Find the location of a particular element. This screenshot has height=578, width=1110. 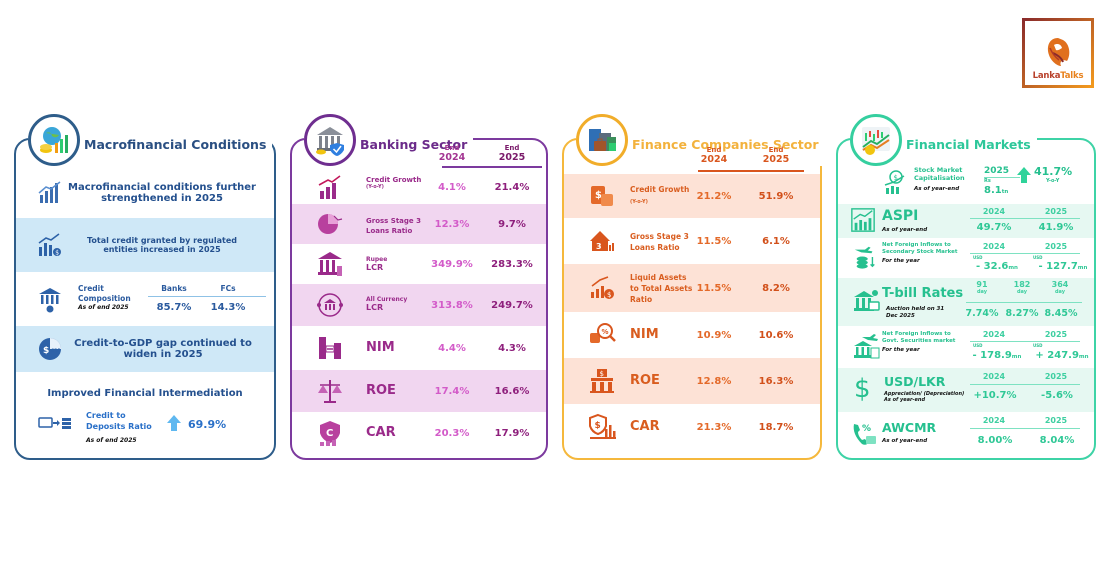

value-2025: 4.3% is located at coordinates (512, 348).